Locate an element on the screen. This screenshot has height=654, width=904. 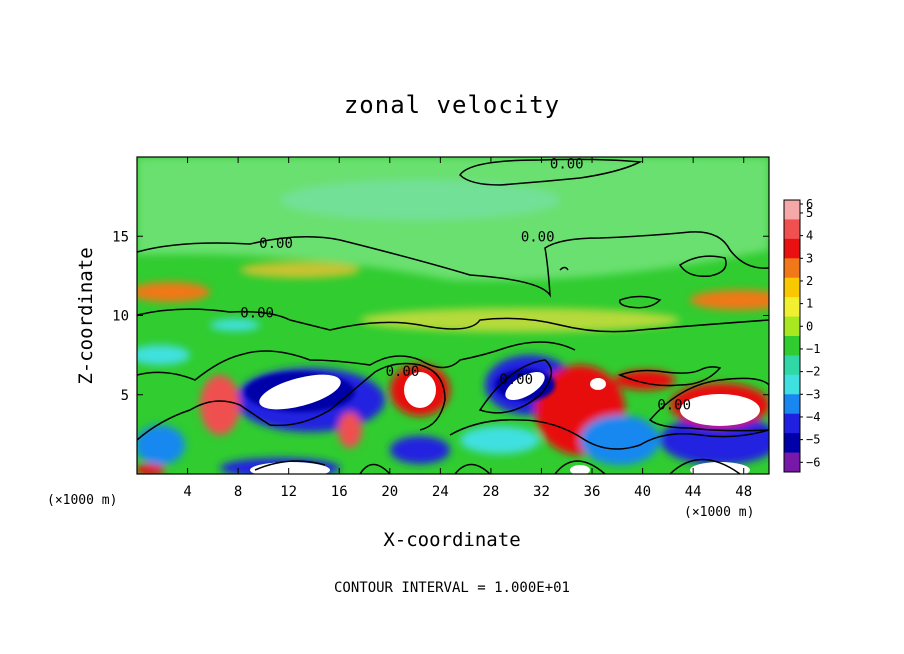
colorbar-tick-label: 2 is located at coordinates (809, 281).